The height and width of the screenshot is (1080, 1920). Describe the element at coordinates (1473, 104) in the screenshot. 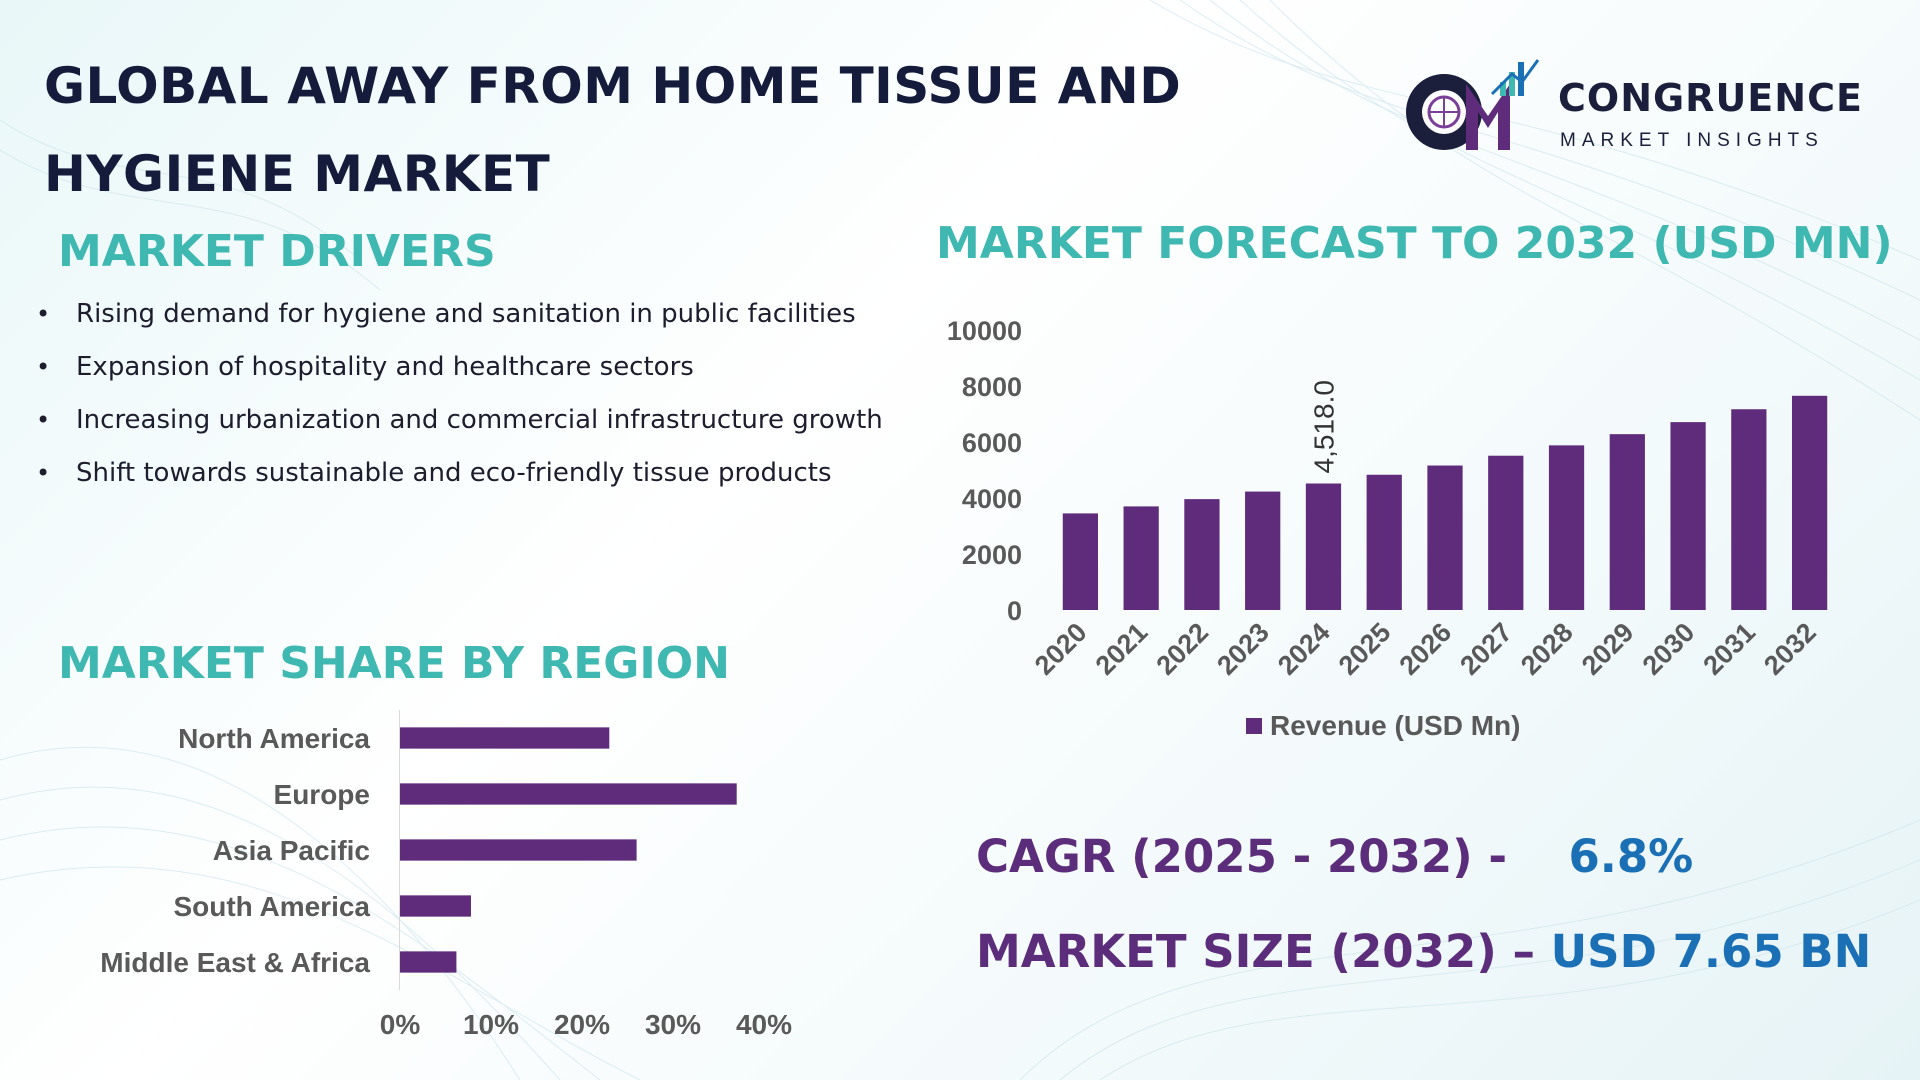

I see `cm-logo-icon` at that location.